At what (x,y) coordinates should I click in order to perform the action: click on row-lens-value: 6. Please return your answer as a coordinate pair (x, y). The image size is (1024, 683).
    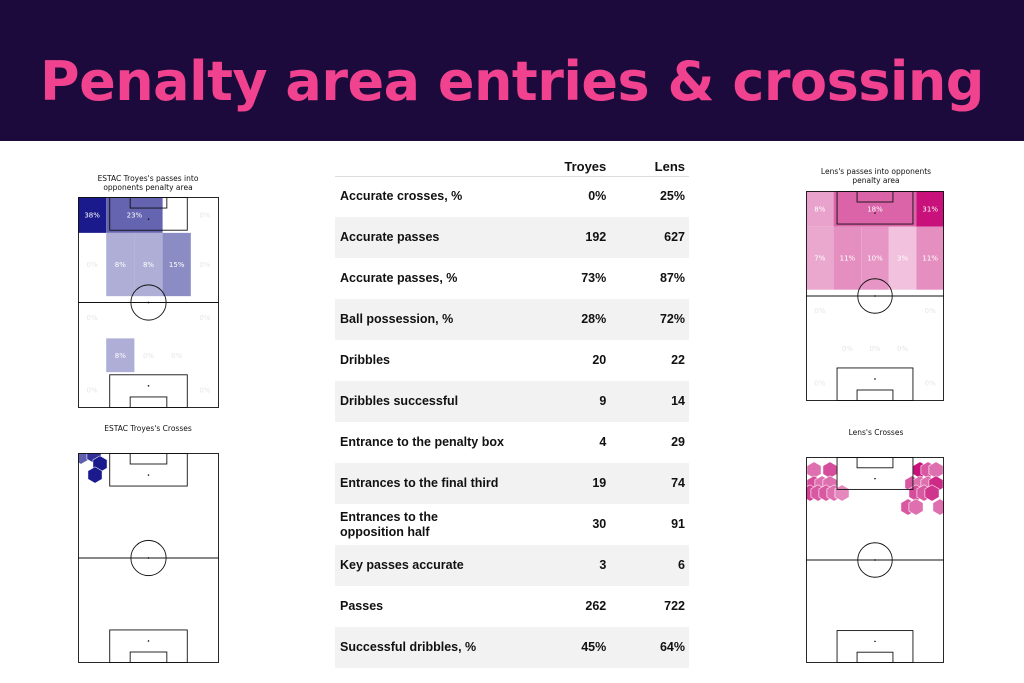
    Looking at the image, I should click on (649, 565).